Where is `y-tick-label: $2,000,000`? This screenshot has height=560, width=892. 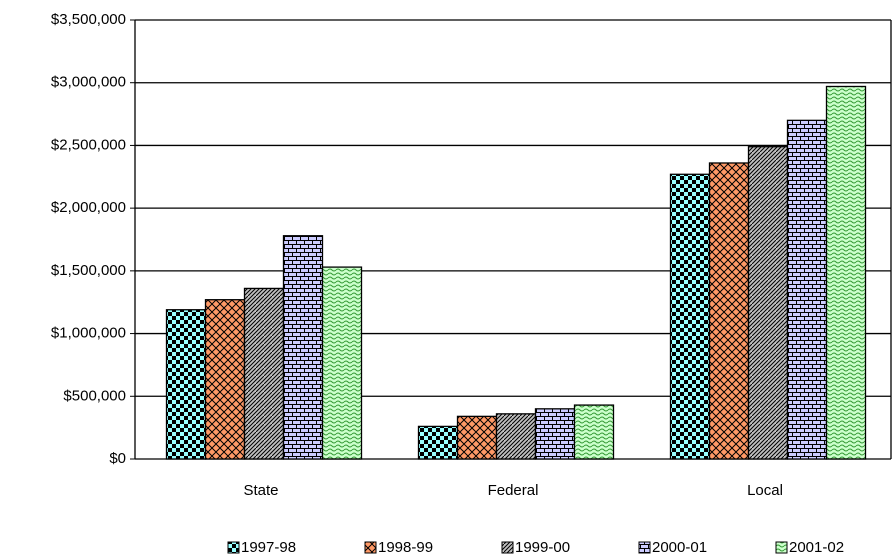
y-tick-label: $2,000,000 is located at coordinates (88, 207).